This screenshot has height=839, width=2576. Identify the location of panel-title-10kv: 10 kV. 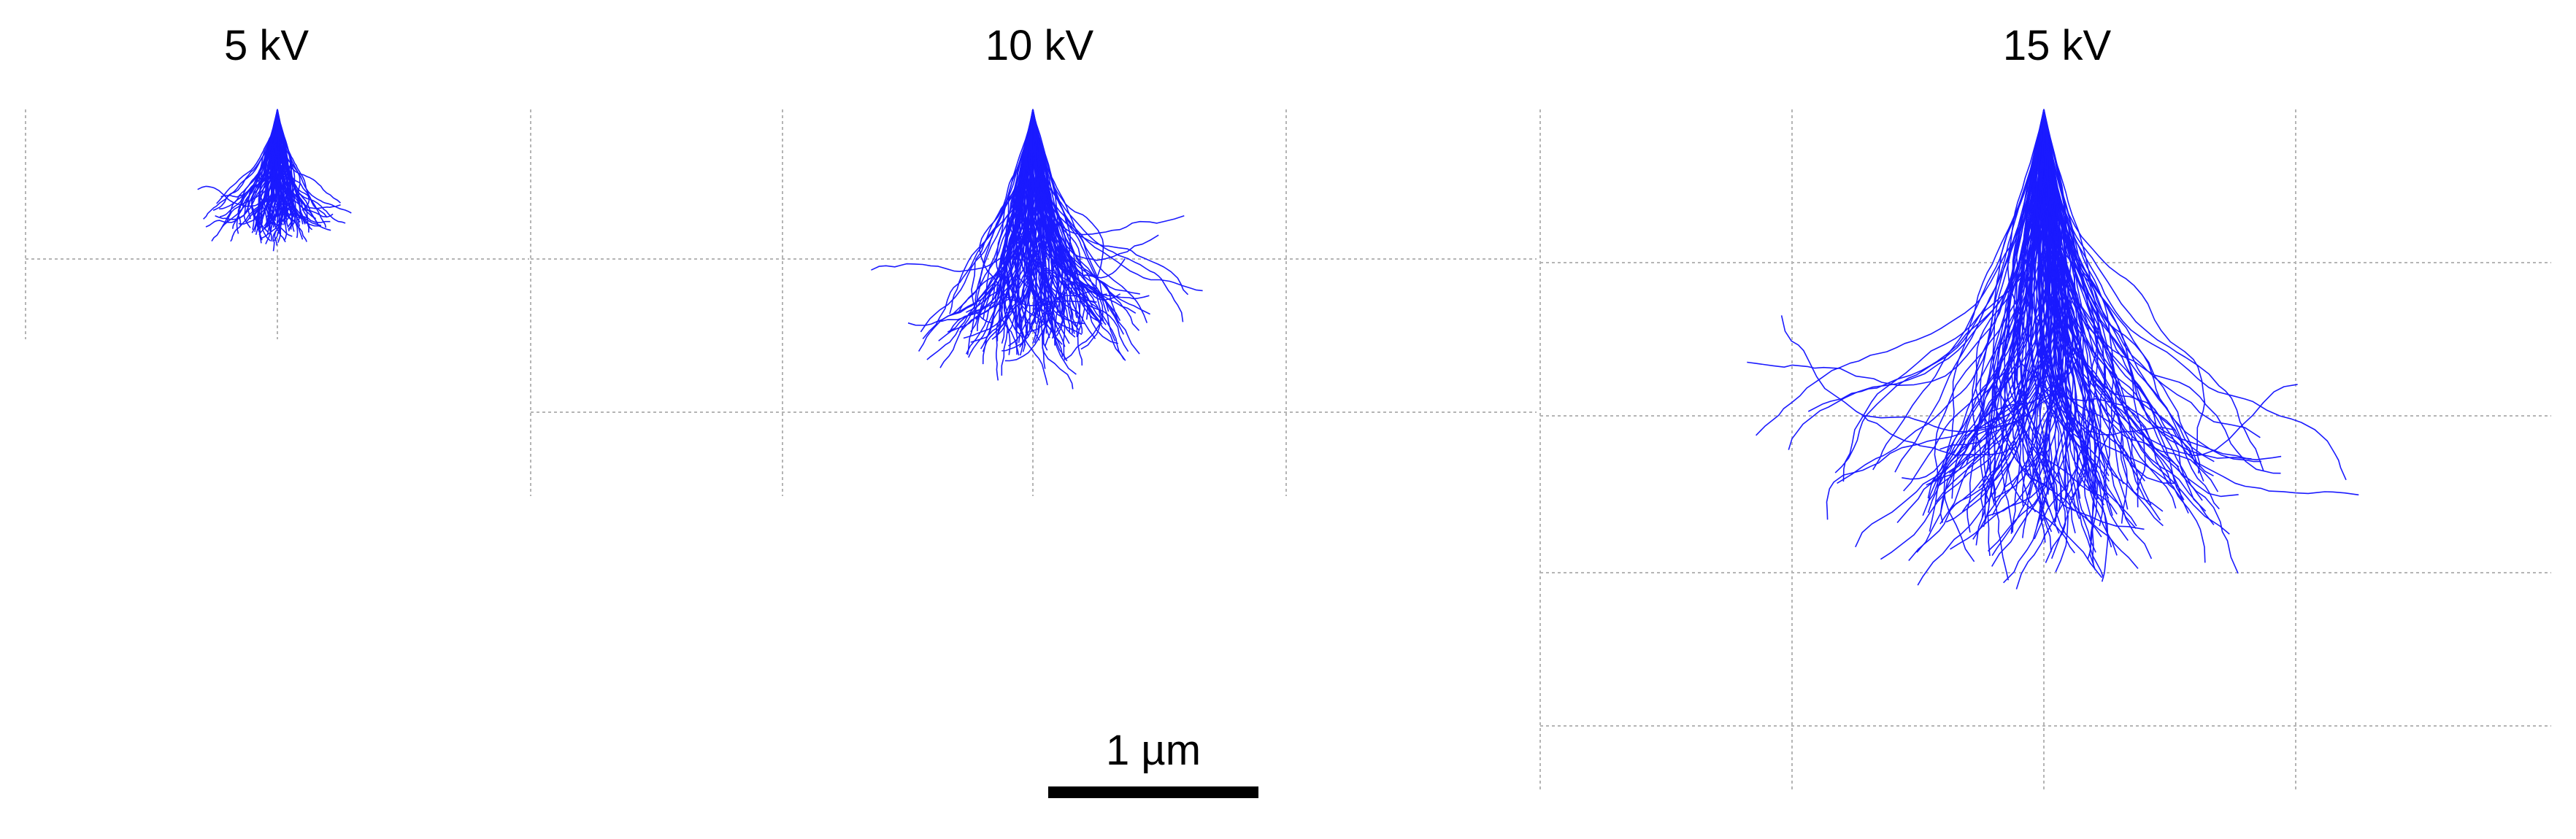
(1039, 45).